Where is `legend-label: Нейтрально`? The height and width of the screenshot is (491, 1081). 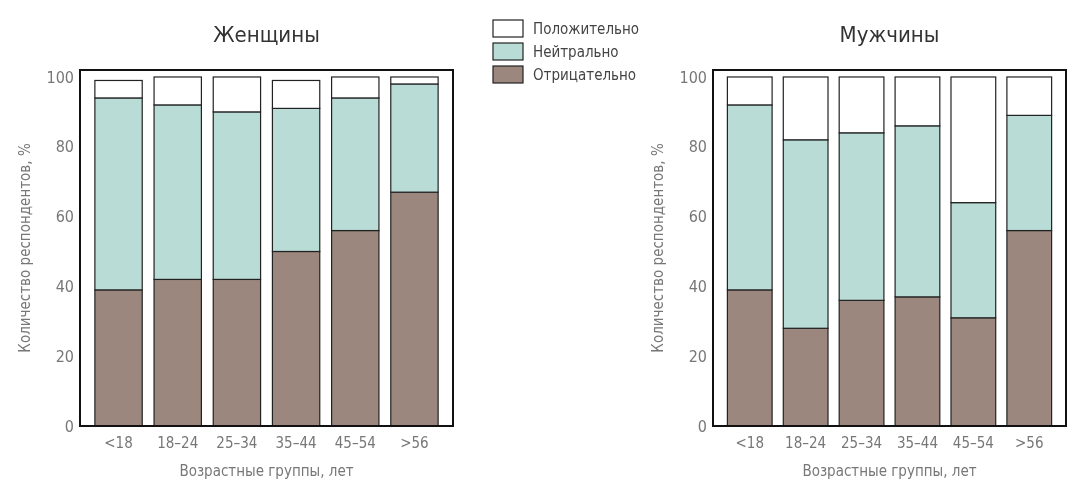
legend-label: Нейтрально is located at coordinates (576, 52).